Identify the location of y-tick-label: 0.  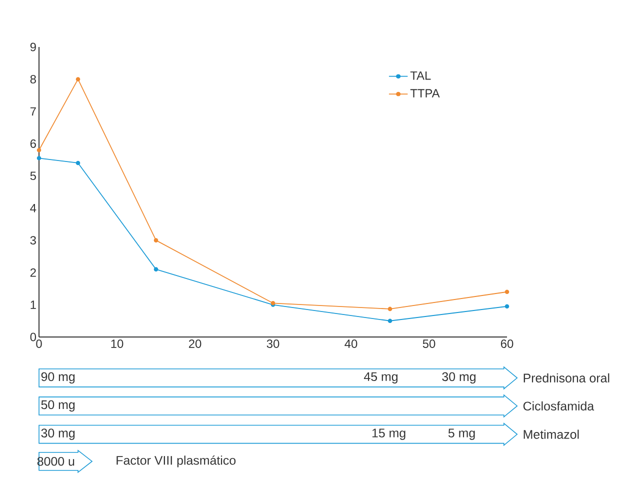
(33, 337).